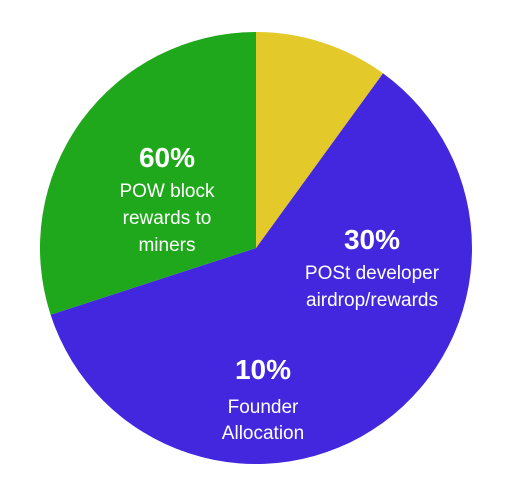 The width and height of the screenshot is (512, 497). I want to click on slice-percent-label-3: 10%, so click(263, 369).